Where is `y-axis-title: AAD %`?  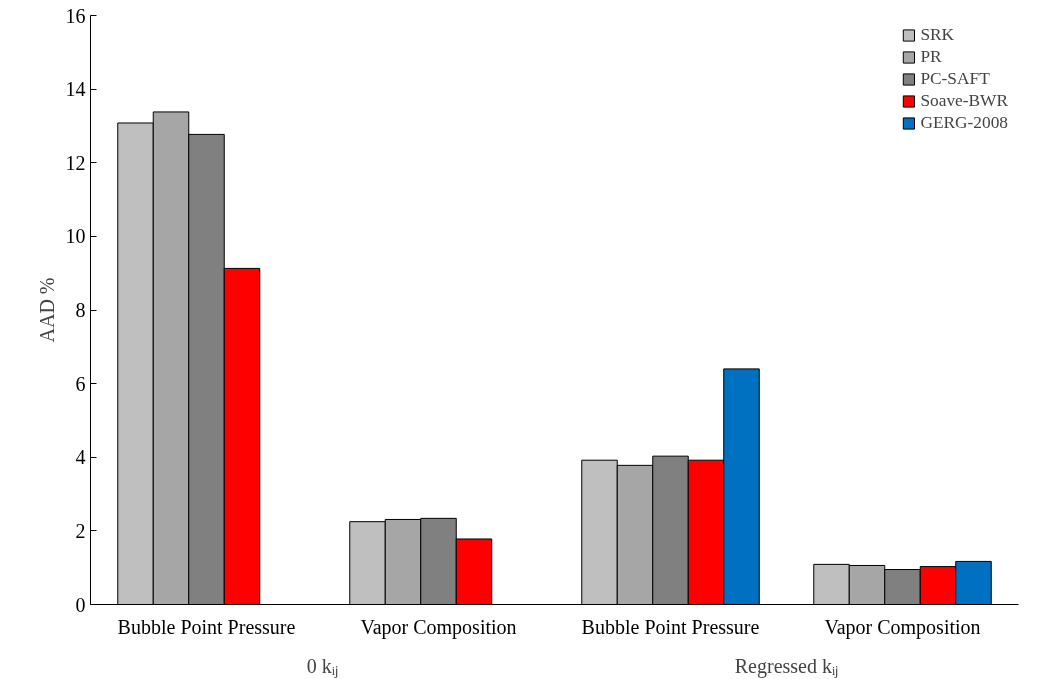
y-axis-title: AAD % is located at coordinates (46, 310).